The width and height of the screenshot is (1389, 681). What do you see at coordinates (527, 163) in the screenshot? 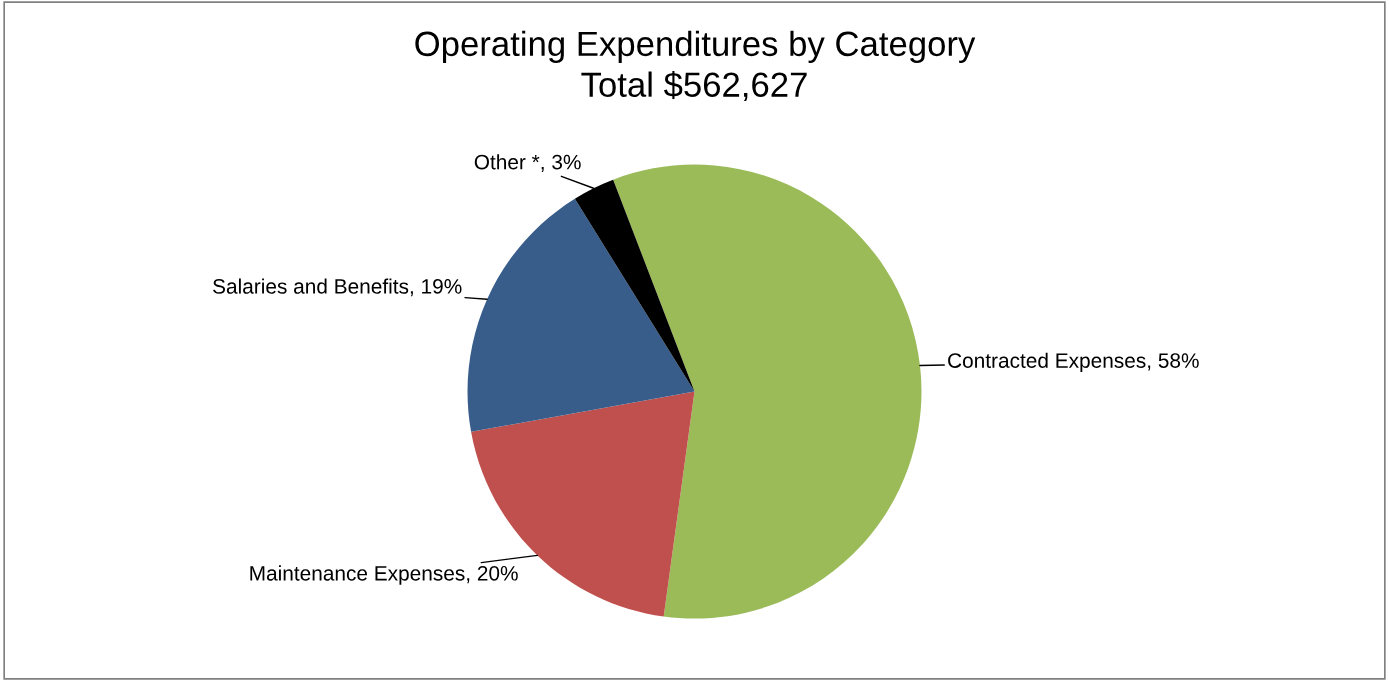
I see `slice-label: Other *, 3%` at bounding box center [527, 163].